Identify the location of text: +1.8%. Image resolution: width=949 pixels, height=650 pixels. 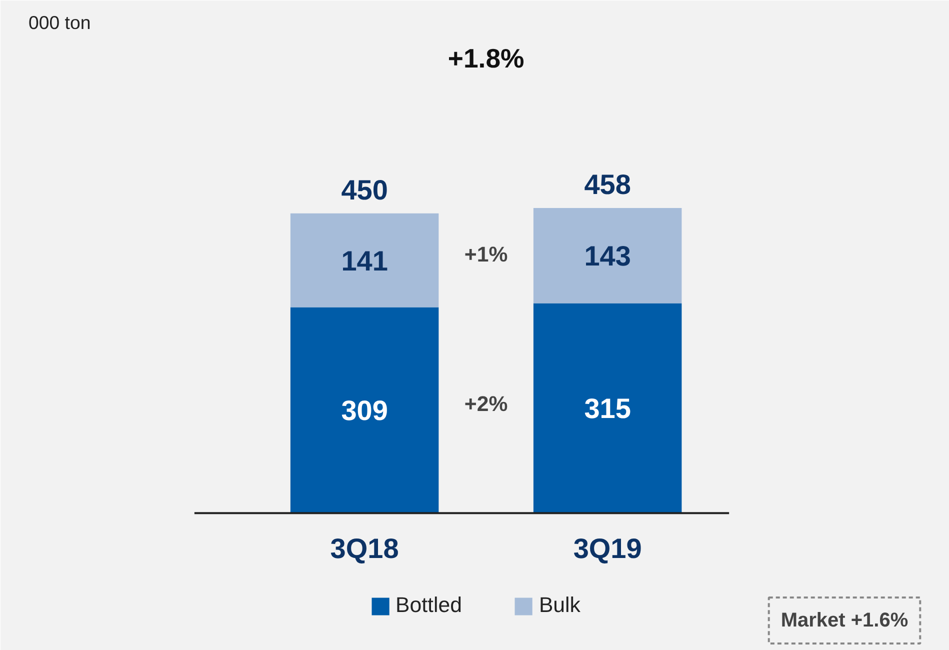
(486, 59).